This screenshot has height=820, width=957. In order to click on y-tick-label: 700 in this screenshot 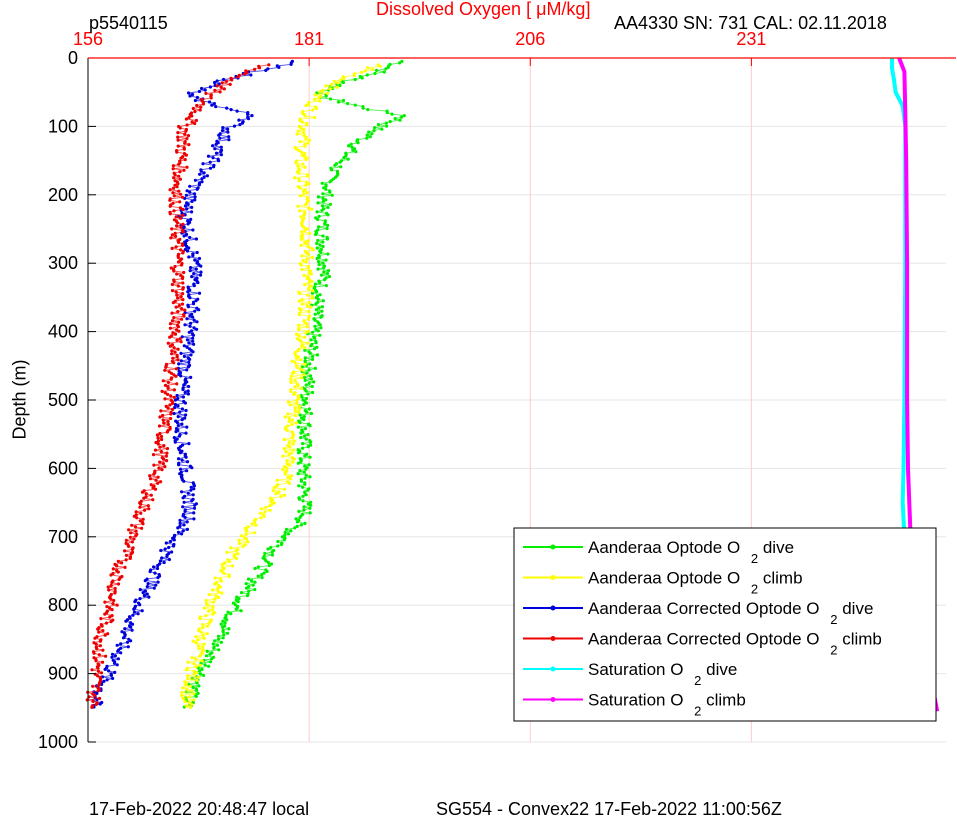, I will do `click(63, 537)`.